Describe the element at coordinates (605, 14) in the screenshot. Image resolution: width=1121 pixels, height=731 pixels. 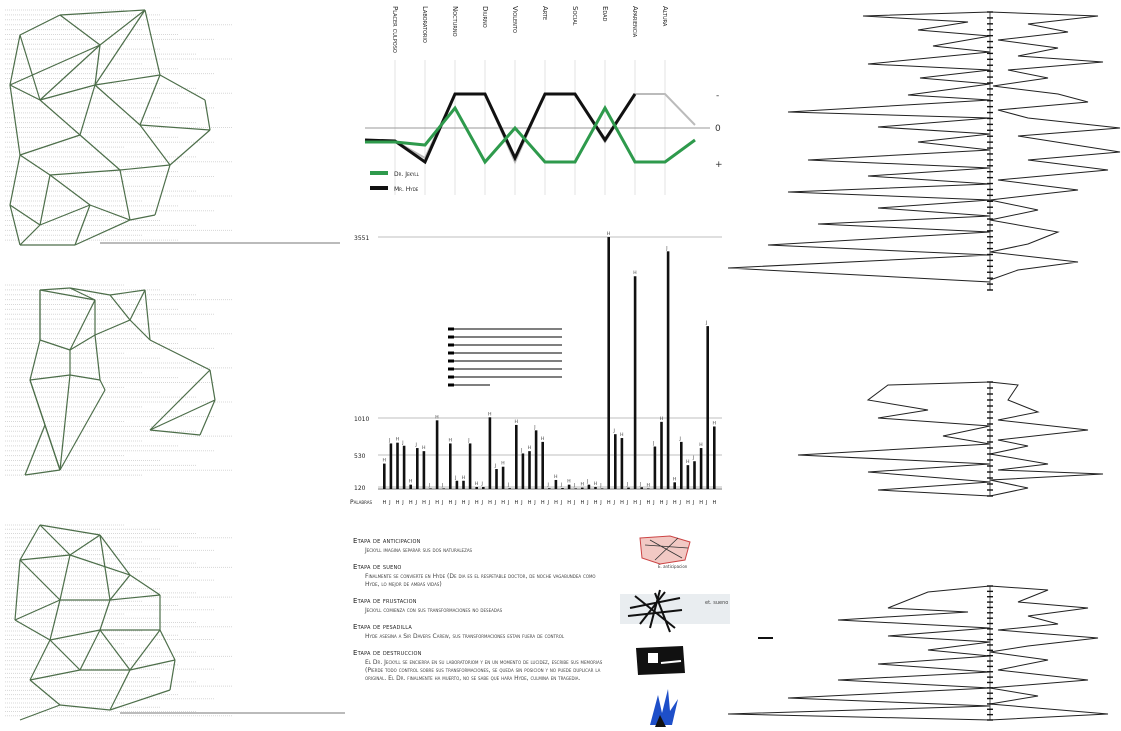
I see `trait-label: Edad` at that location.